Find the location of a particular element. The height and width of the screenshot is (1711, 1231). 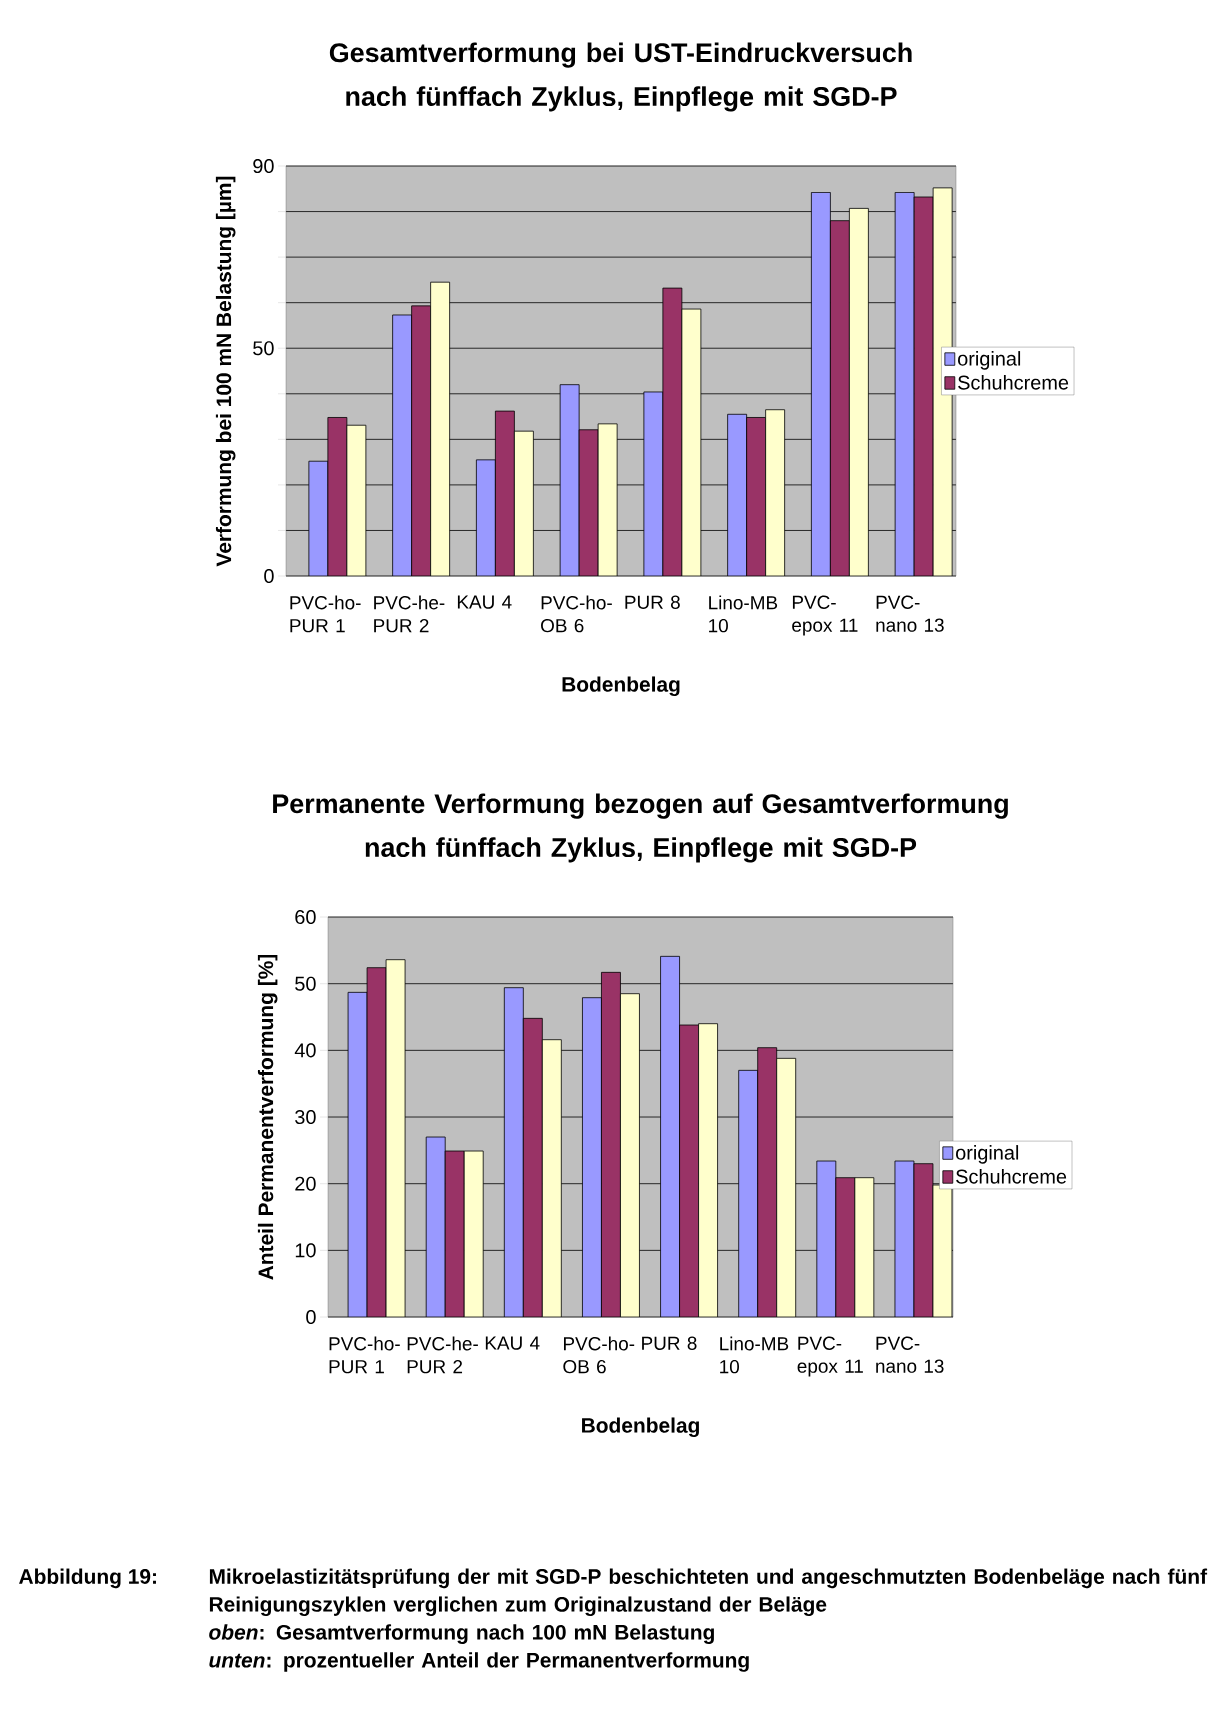

y-axis-title: Anteil Permanentverformung [%] is located at coordinates (267, 1117).